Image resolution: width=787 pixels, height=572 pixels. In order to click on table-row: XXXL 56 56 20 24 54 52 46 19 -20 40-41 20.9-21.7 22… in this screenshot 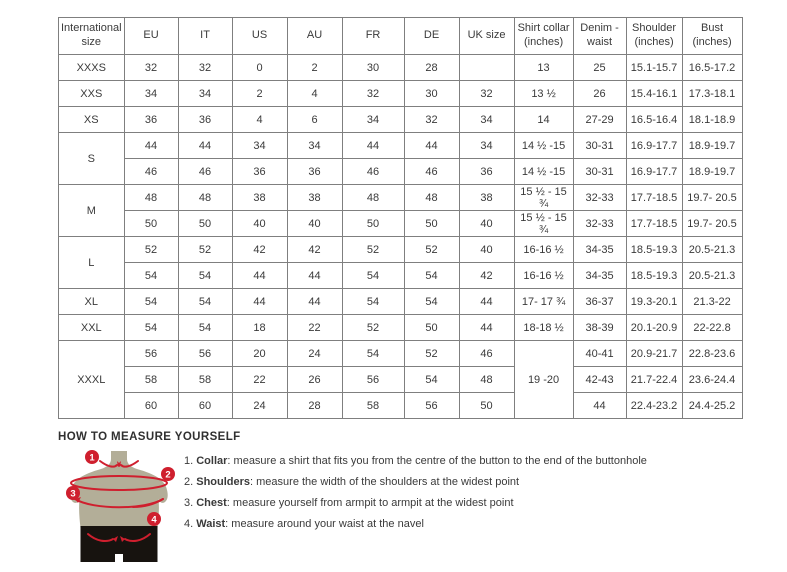, I will do `click(400, 379)`.